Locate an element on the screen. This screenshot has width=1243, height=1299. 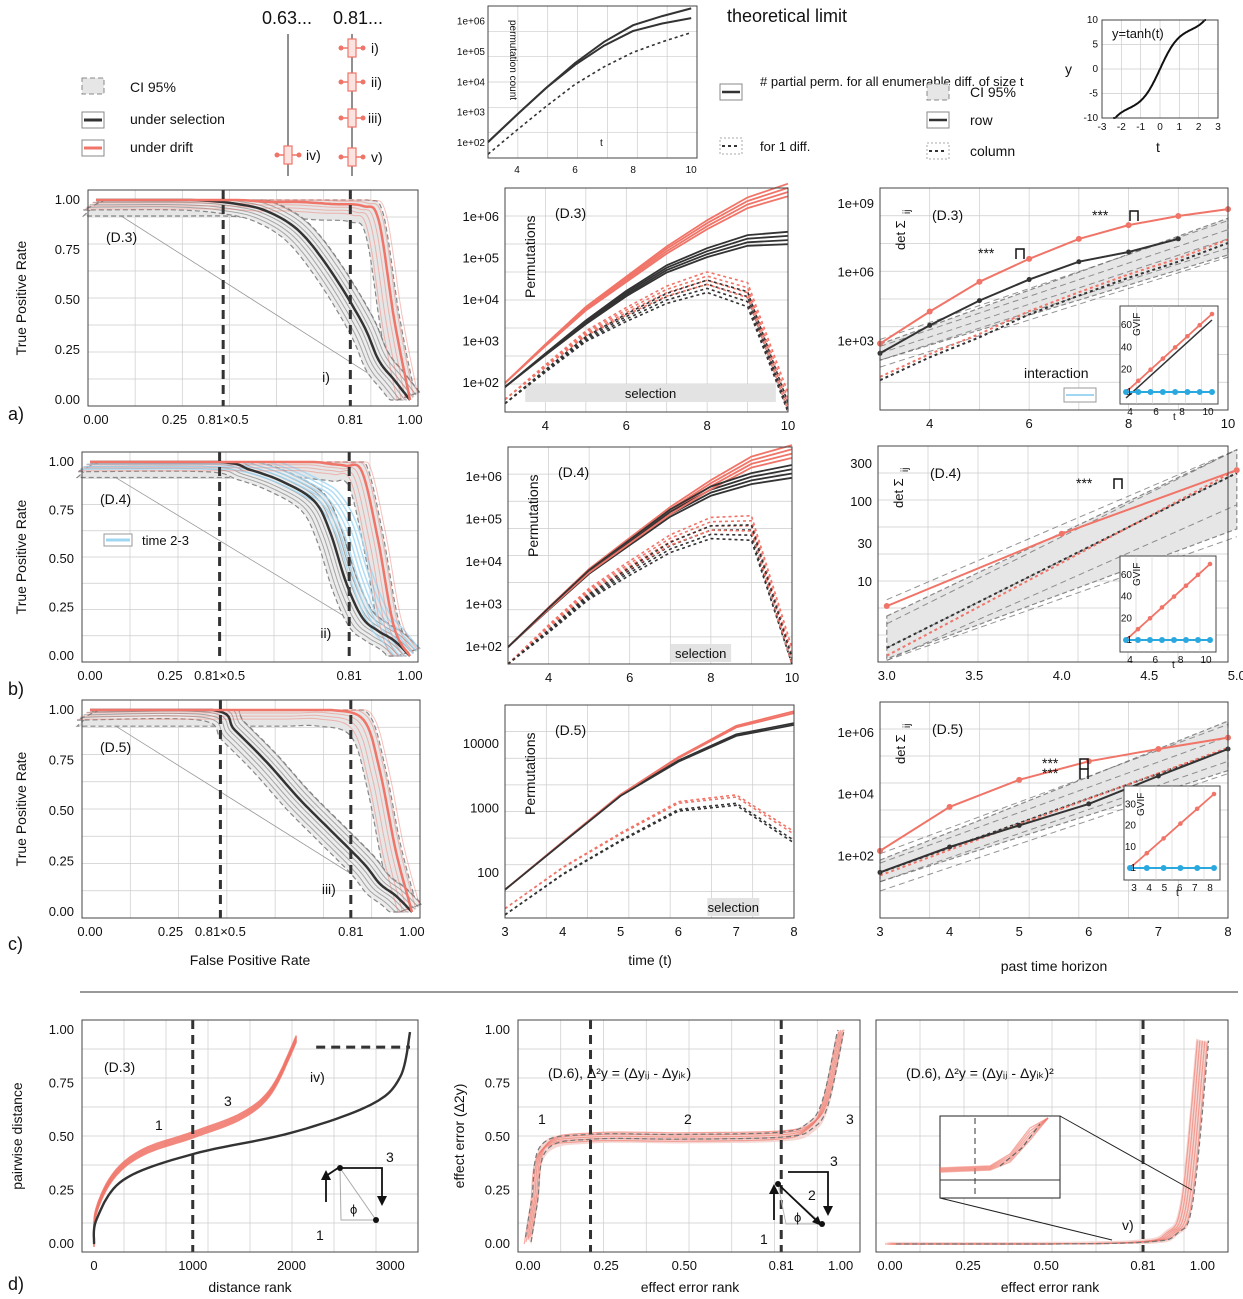
ytick: 1e+05 is located at coordinates (471, 52).